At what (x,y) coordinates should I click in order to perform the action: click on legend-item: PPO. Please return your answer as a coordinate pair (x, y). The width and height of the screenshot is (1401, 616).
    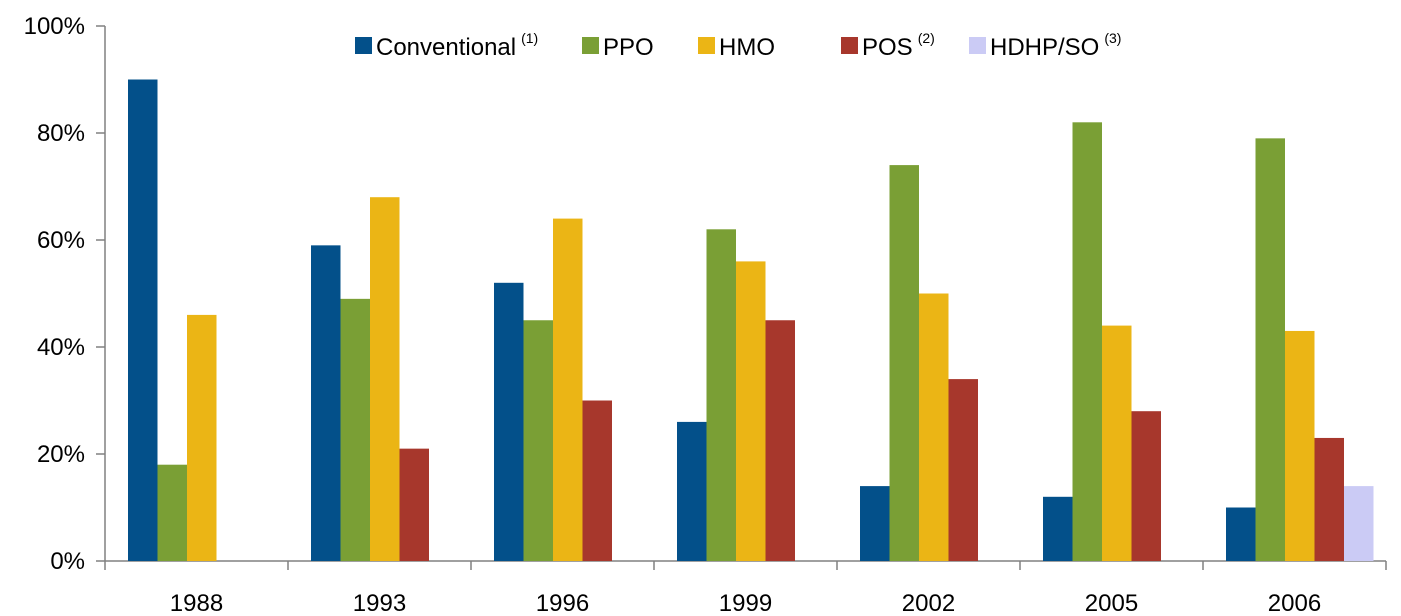
    Looking at the image, I should click on (618, 47).